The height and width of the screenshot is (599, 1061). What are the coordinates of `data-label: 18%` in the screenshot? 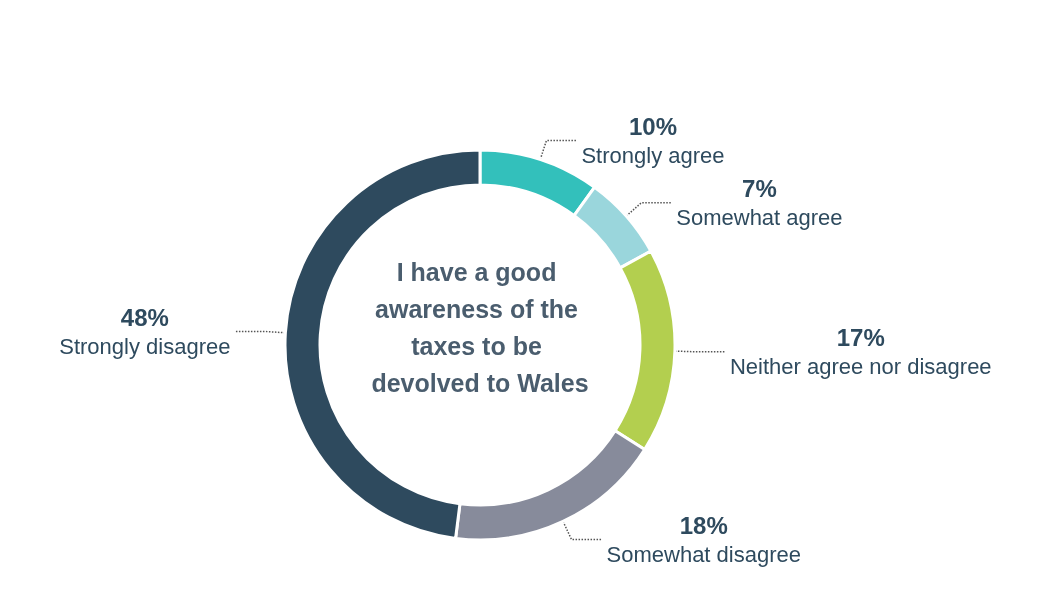 It's located at (703, 526).